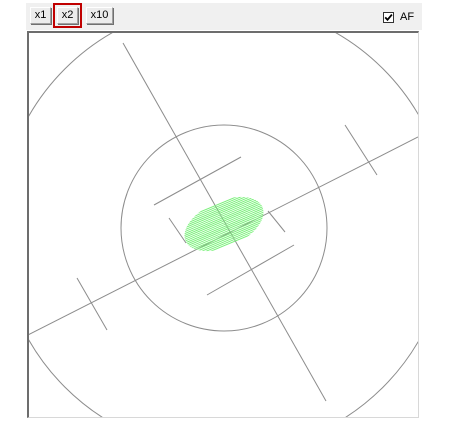  Describe the element at coordinates (407, 17) in the screenshot. I see `autofocus-label: AF` at that location.